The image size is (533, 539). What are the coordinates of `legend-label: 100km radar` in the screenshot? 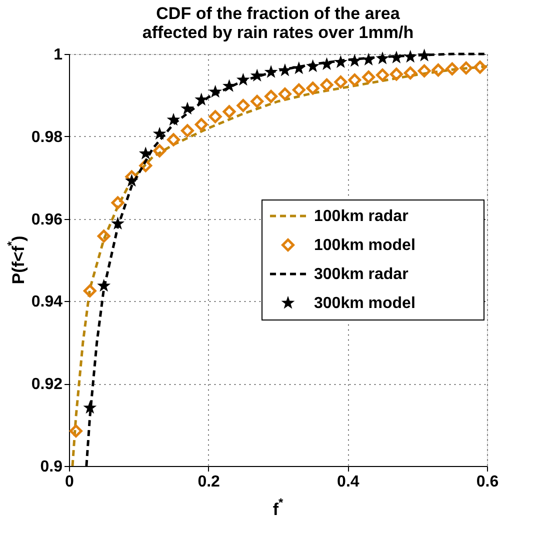 It's located at (361, 216).